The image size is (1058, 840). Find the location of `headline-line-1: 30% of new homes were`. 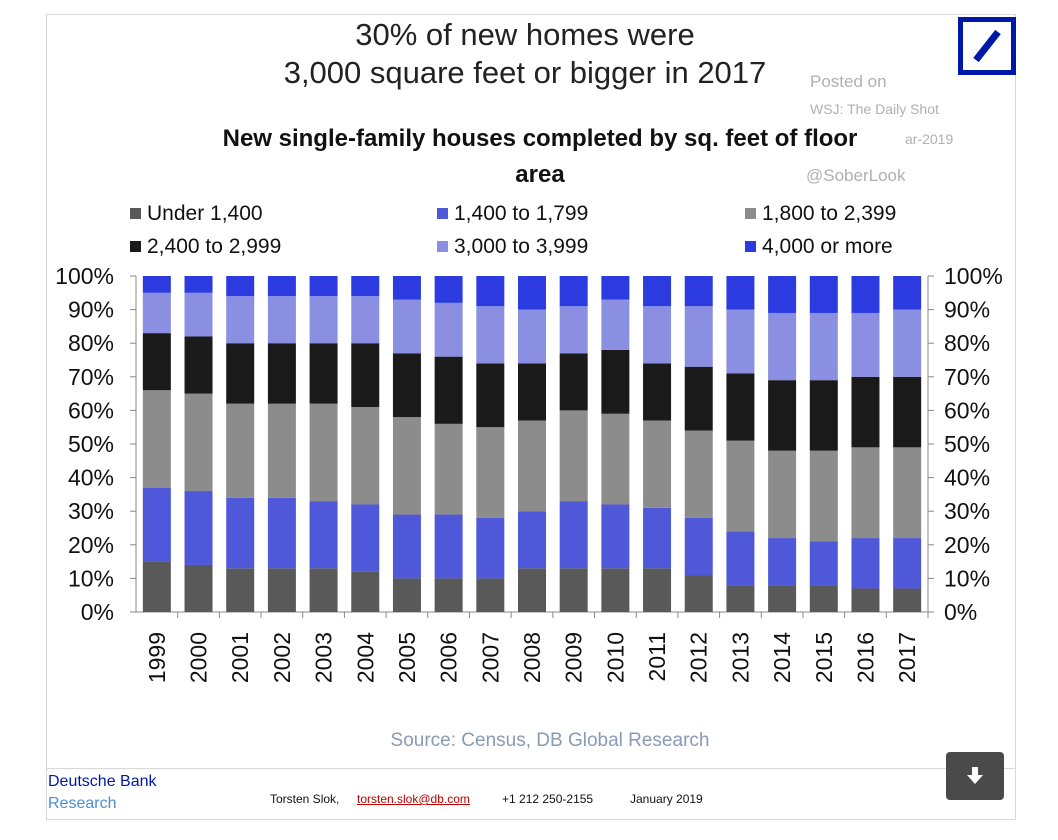

headline-line-1: 30% of new homes were is located at coordinates (525, 34).